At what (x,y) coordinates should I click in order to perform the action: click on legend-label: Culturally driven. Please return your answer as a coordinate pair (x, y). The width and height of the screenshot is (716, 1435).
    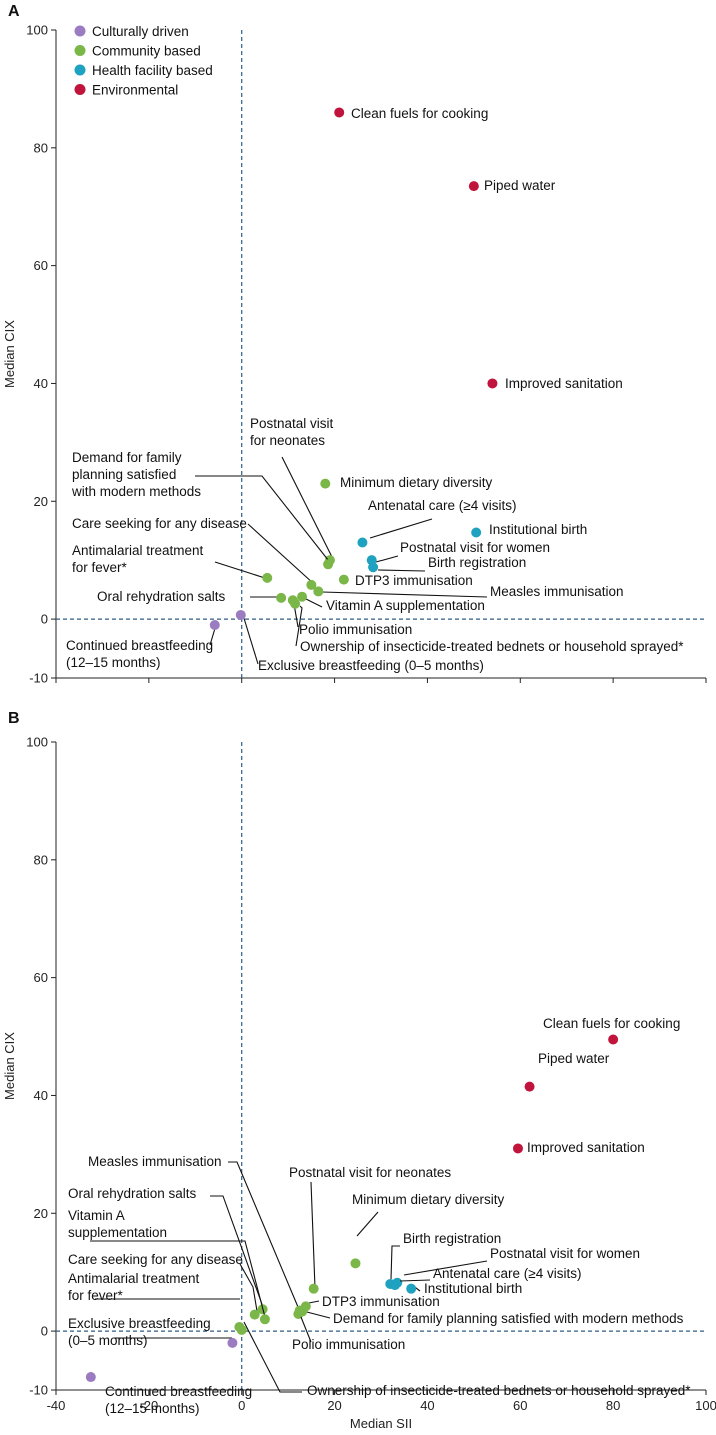
    Looking at the image, I should click on (140, 31).